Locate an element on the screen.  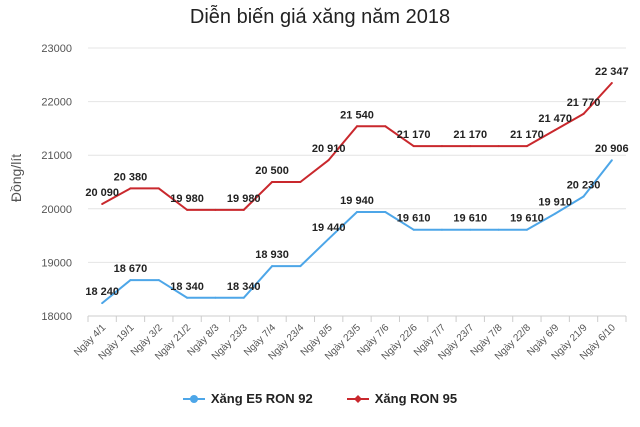
legend-marker-ron95-icon is located at coordinates (357, 398).